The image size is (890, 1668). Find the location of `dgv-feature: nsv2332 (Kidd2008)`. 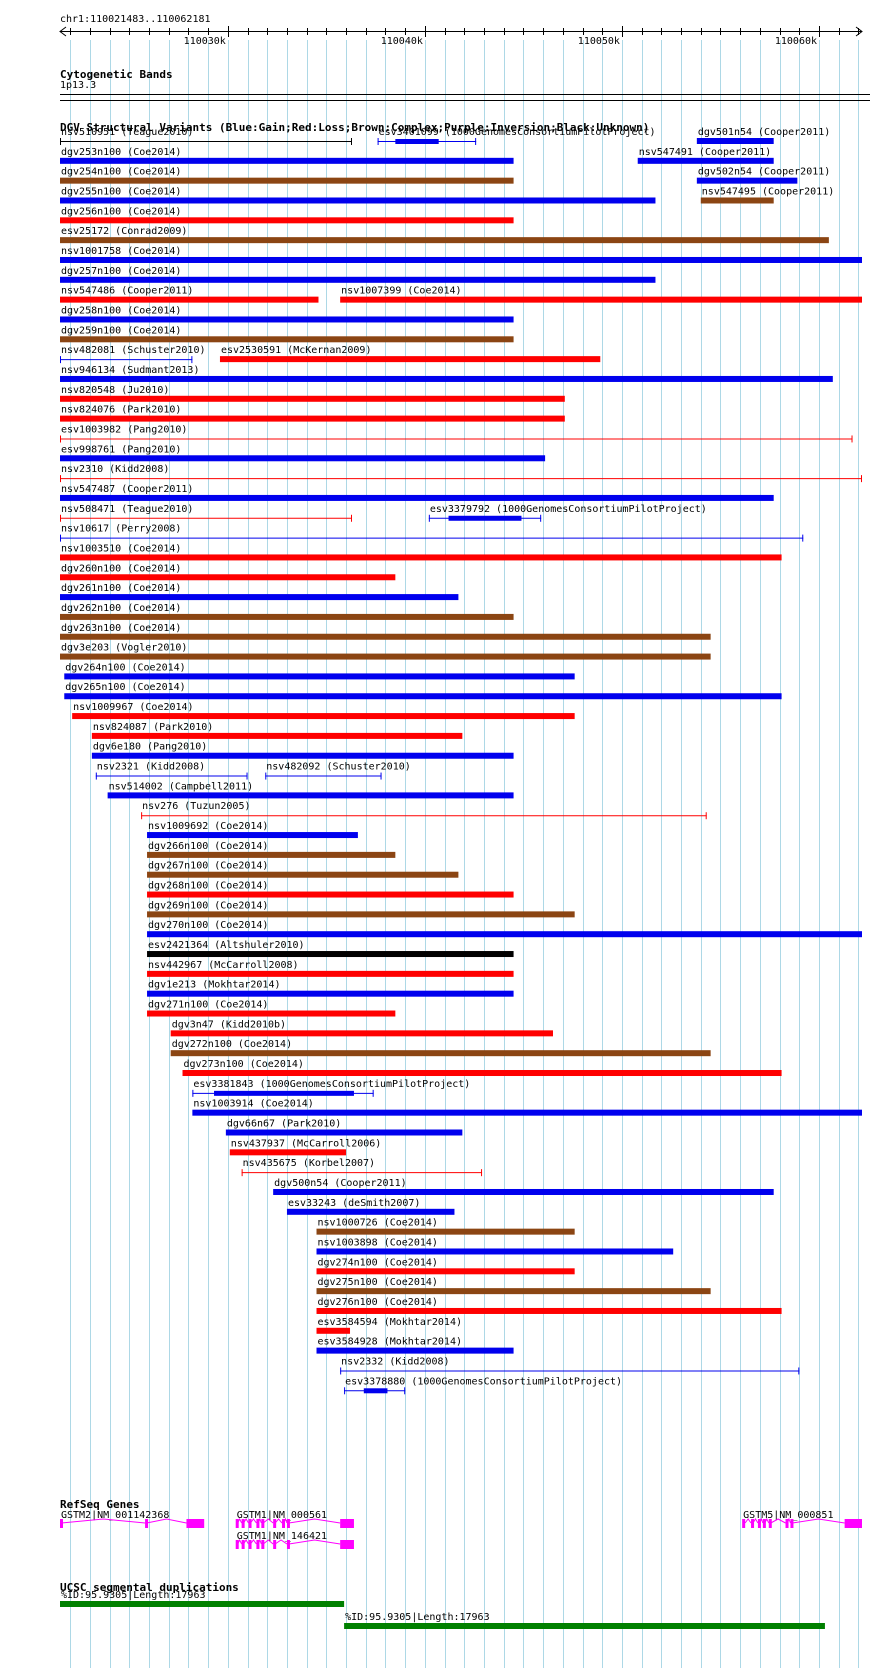

dgv-feature: nsv2332 (Kidd2008) is located at coordinates (570, 1365).